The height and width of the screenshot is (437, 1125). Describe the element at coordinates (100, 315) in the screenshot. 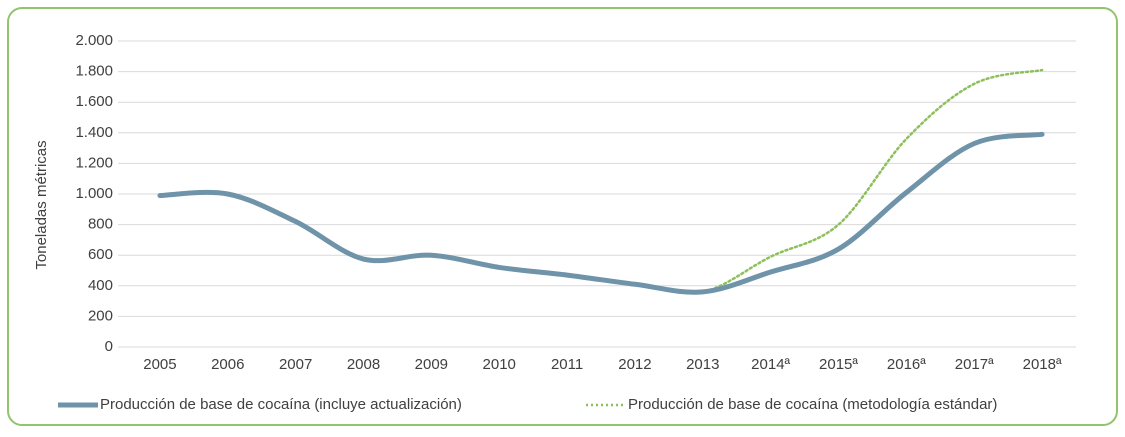

I see `y-tick-label: 200` at that location.